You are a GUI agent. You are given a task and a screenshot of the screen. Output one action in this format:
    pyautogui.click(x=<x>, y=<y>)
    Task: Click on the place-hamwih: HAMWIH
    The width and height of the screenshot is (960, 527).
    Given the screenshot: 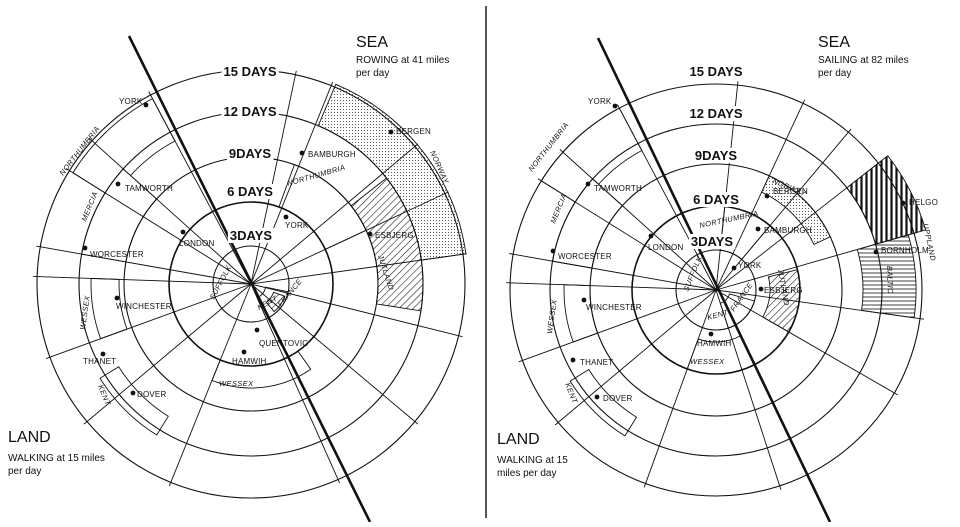 What is the action you would take?
    pyautogui.click(x=714, y=343)
    